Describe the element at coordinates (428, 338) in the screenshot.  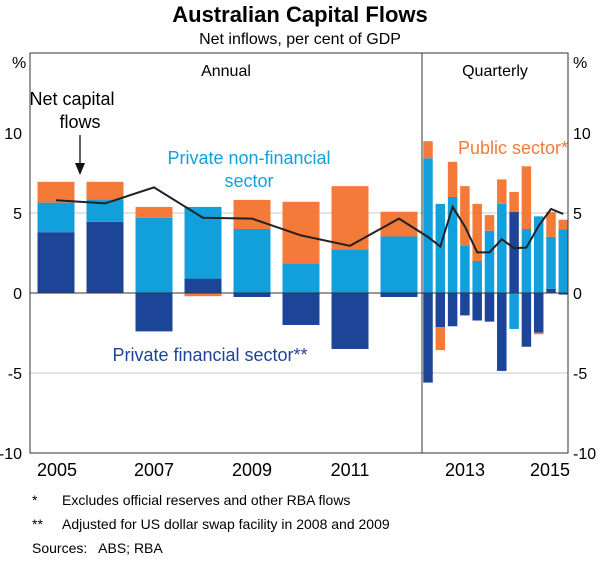
I see `bar-private-financial-sector-Q1` at that location.